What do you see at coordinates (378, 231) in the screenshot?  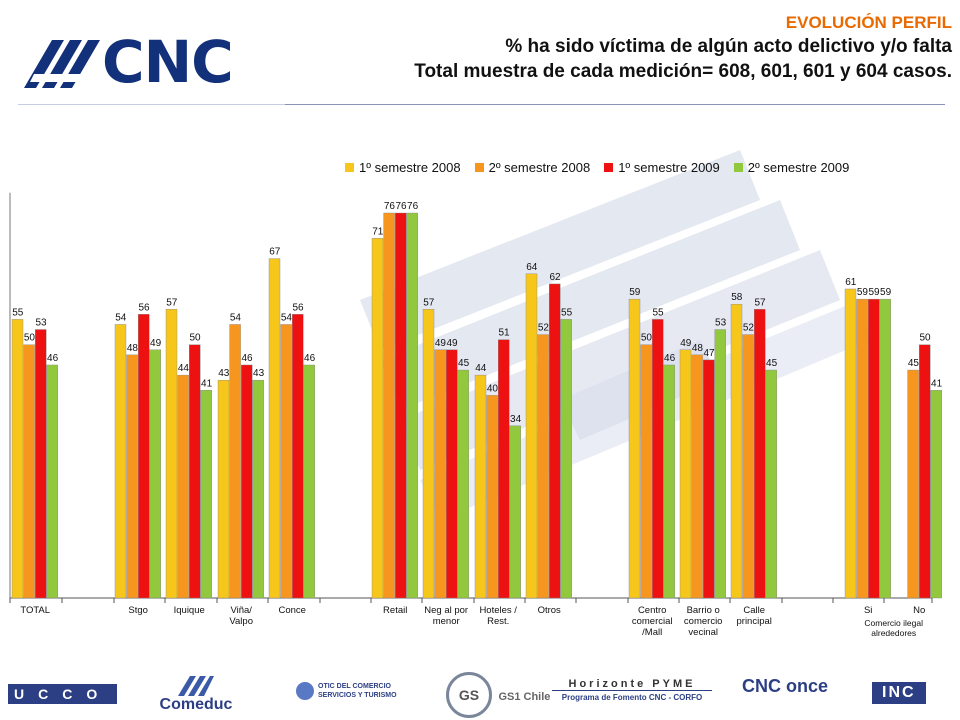 I see `data-label: 71` at bounding box center [378, 231].